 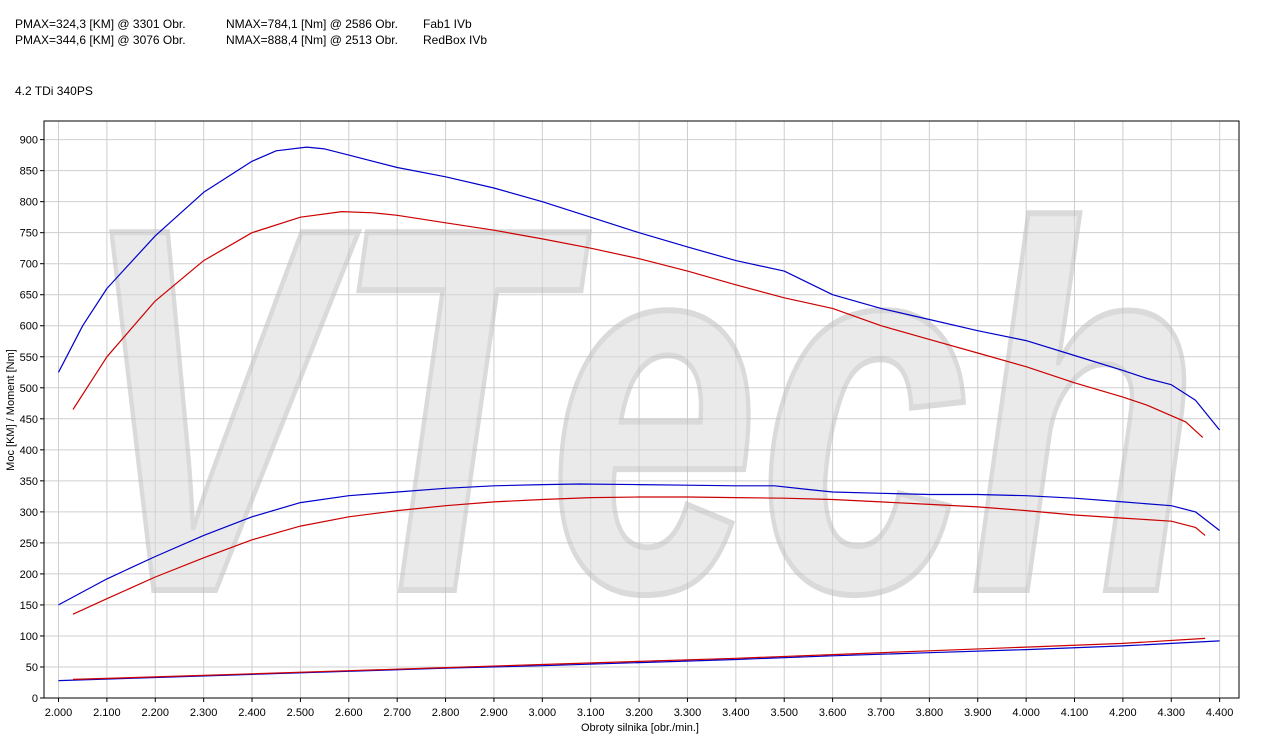 I want to click on x-tick-label: 4.000, so click(x=1026, y=713).